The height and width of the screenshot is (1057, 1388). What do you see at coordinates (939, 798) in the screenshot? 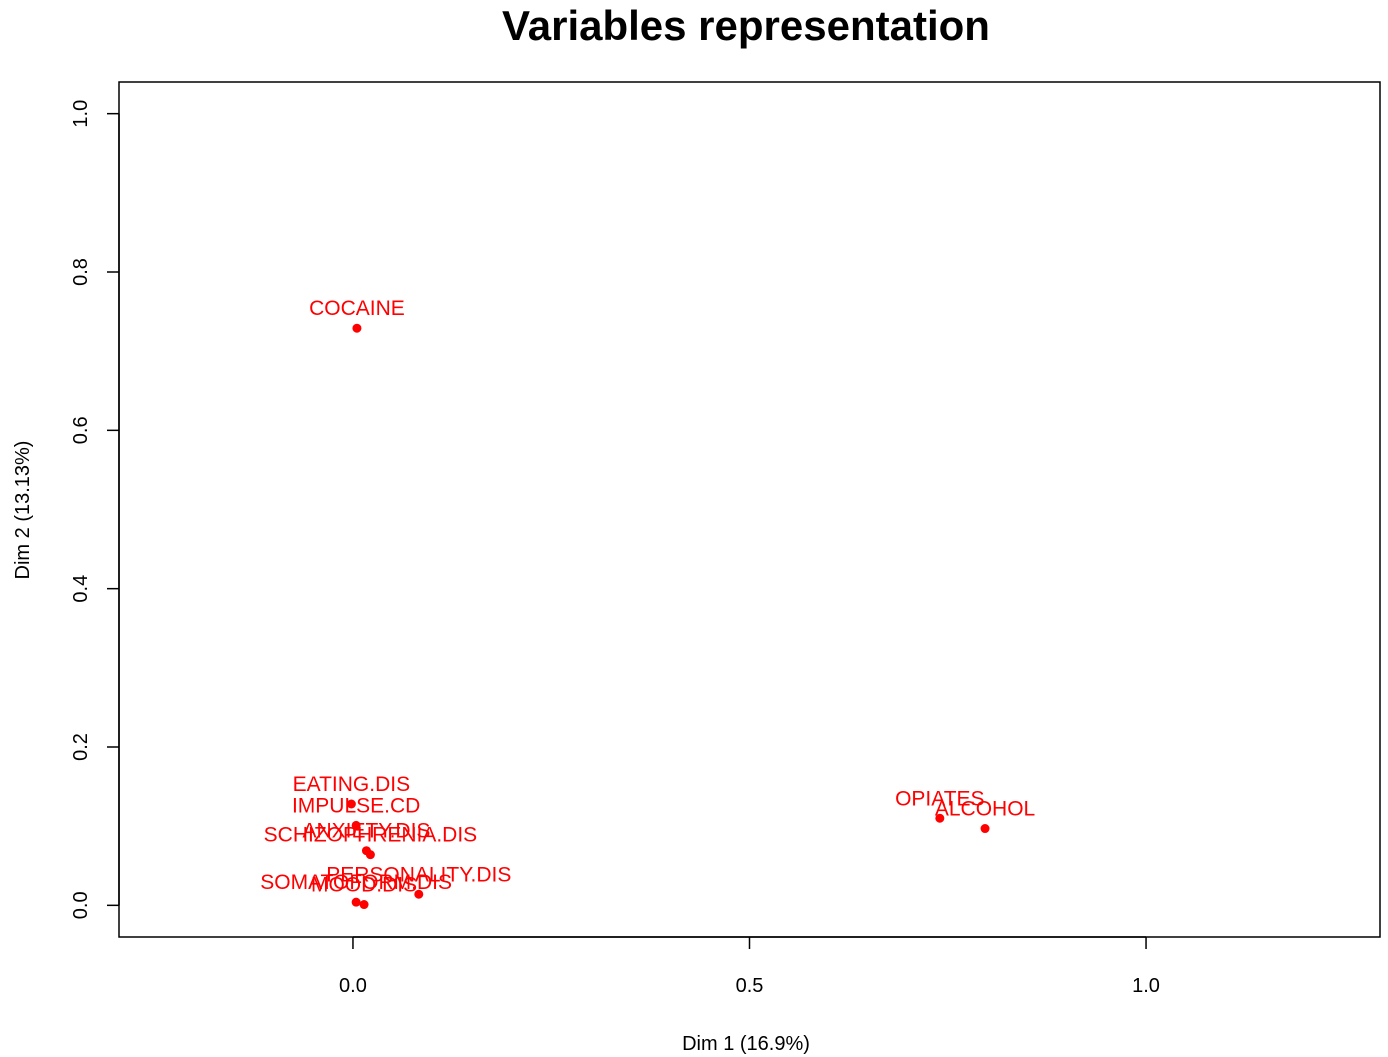
I see `data-label: OPIATES` at bounding box center [939, 798].